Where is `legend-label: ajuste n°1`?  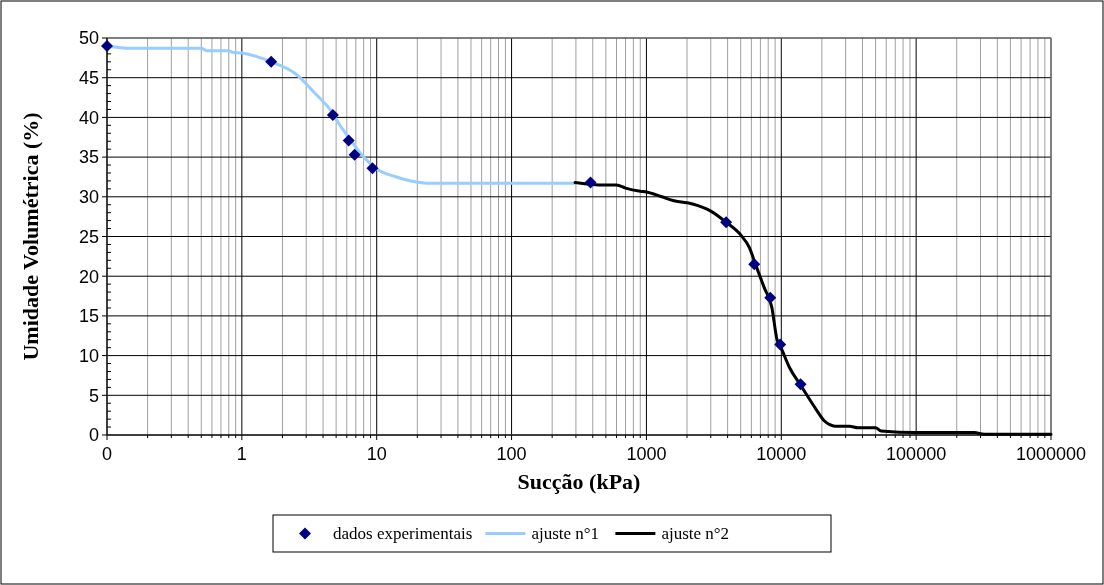
legend-label: ajuste n°1 is located at coordinates (565, 534).